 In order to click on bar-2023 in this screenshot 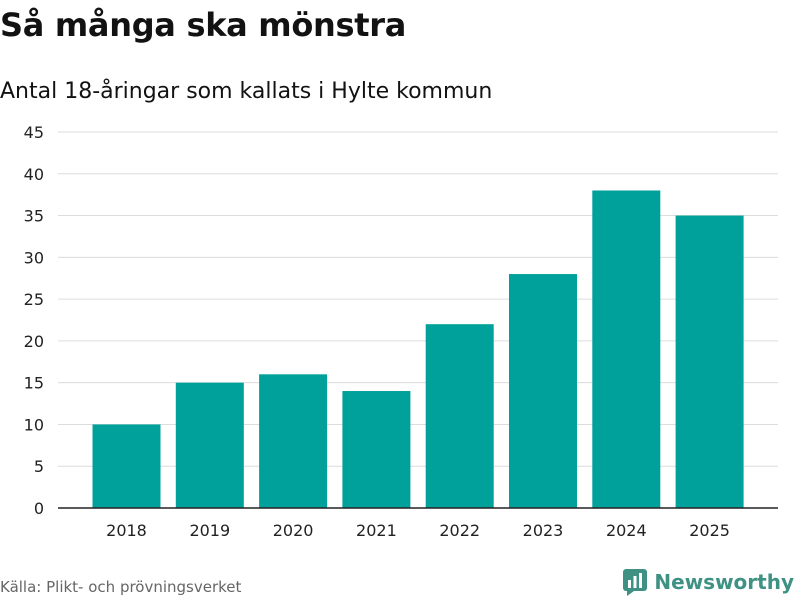, I will do `click(543, 391)`.